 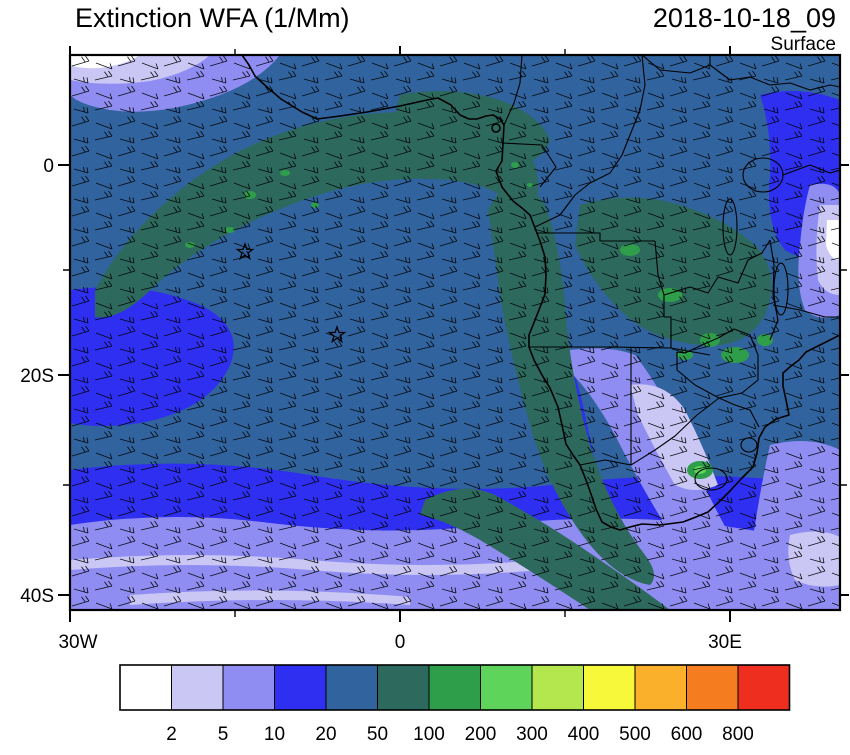 I want to click on colorbar-label: 20, so click(x=325, y=734).